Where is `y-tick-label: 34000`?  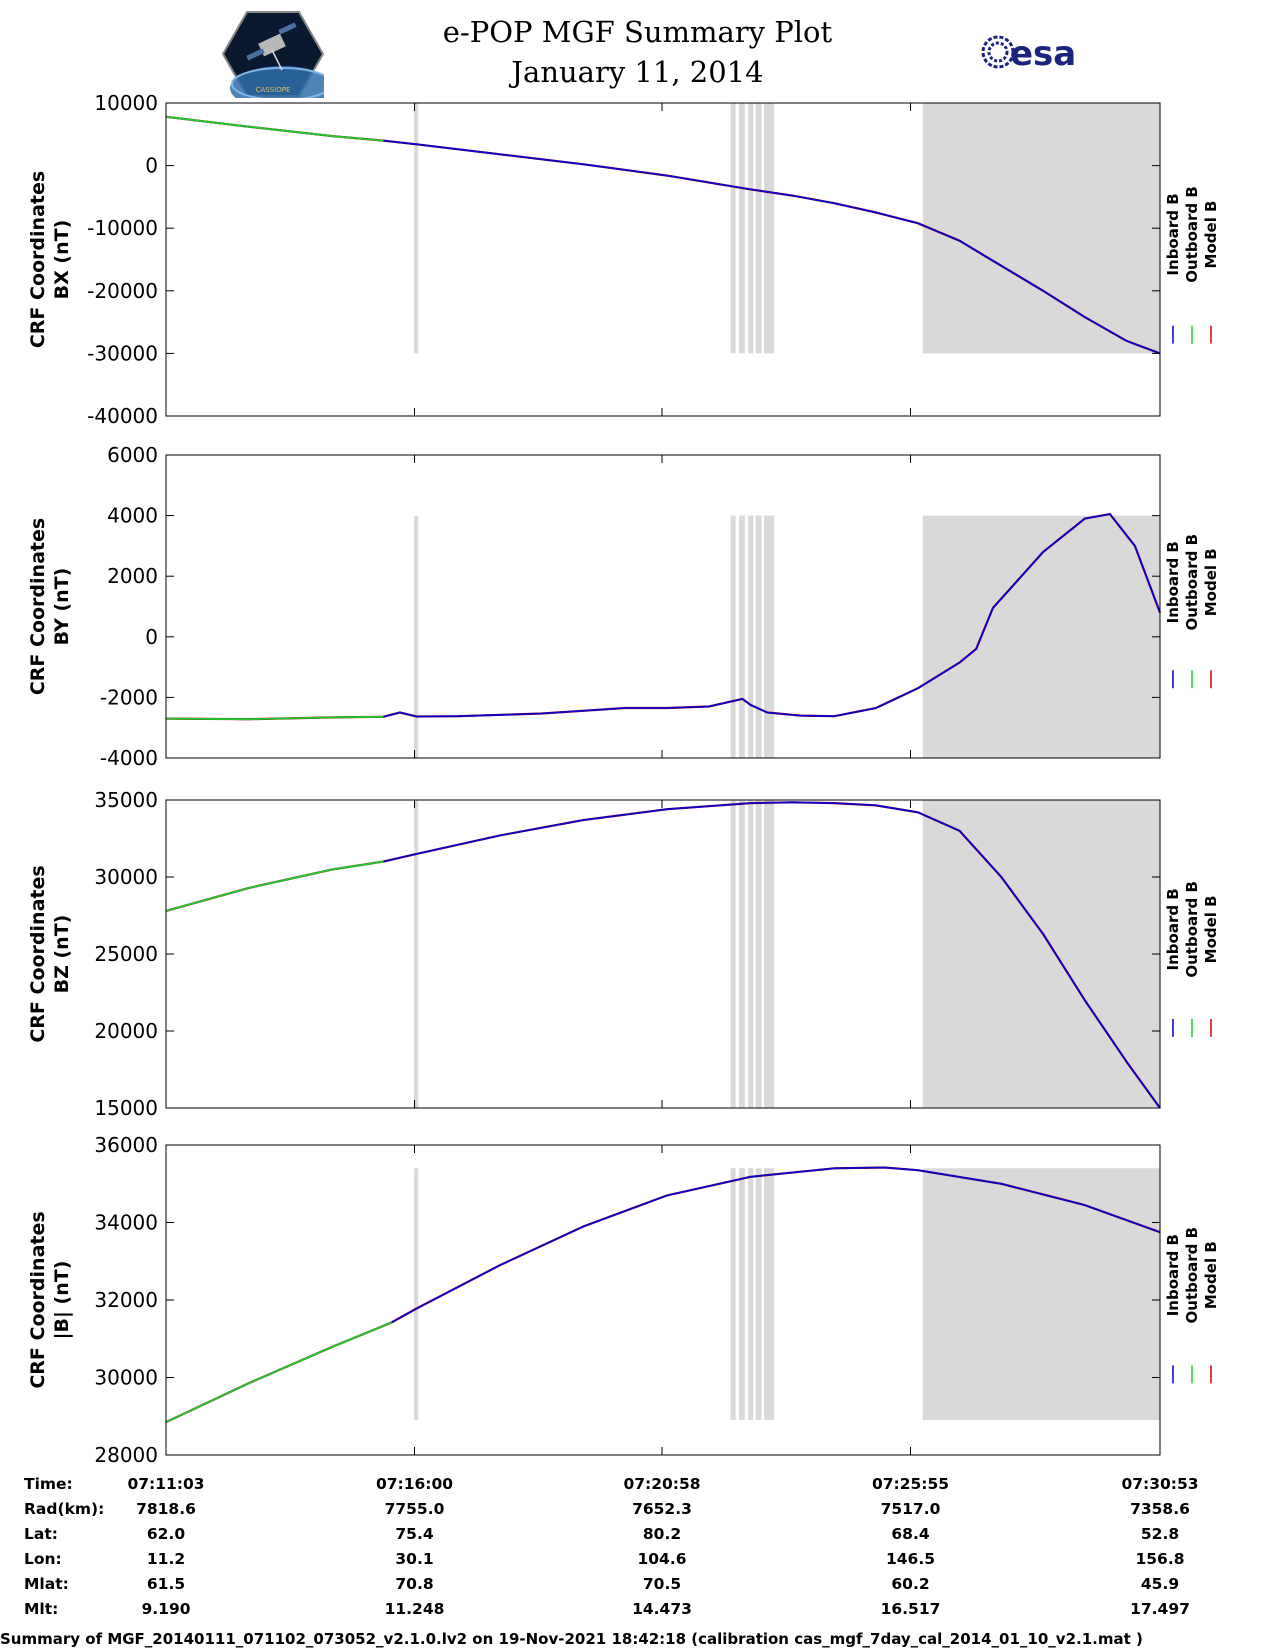 y-tick-label: 34000 is located at coordinates (126, 1223).